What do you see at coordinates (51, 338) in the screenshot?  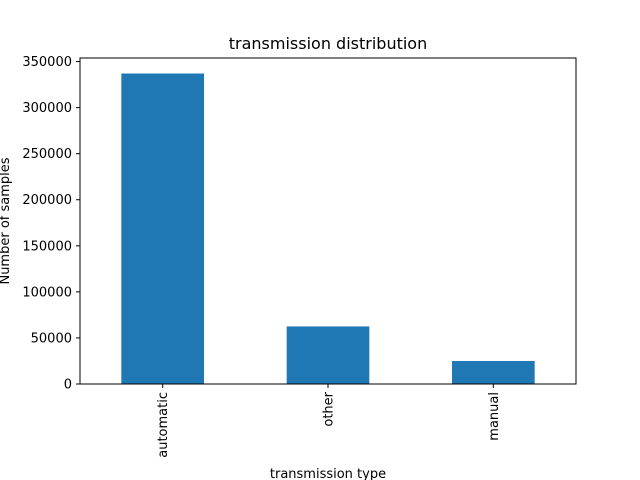 I see `y-tick-label-50000: 50000` at bounding box center [51, 338].